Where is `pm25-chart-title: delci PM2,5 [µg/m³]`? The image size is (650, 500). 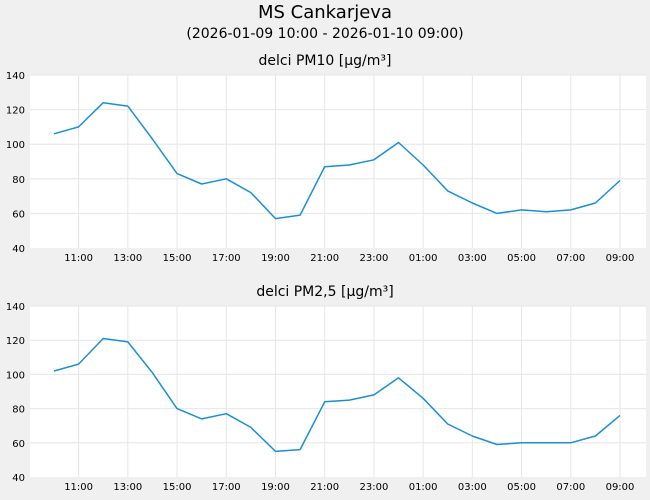 pm25-chart-title: delci PM2,5 [µg/m³] is located at coordinates (324, 292).